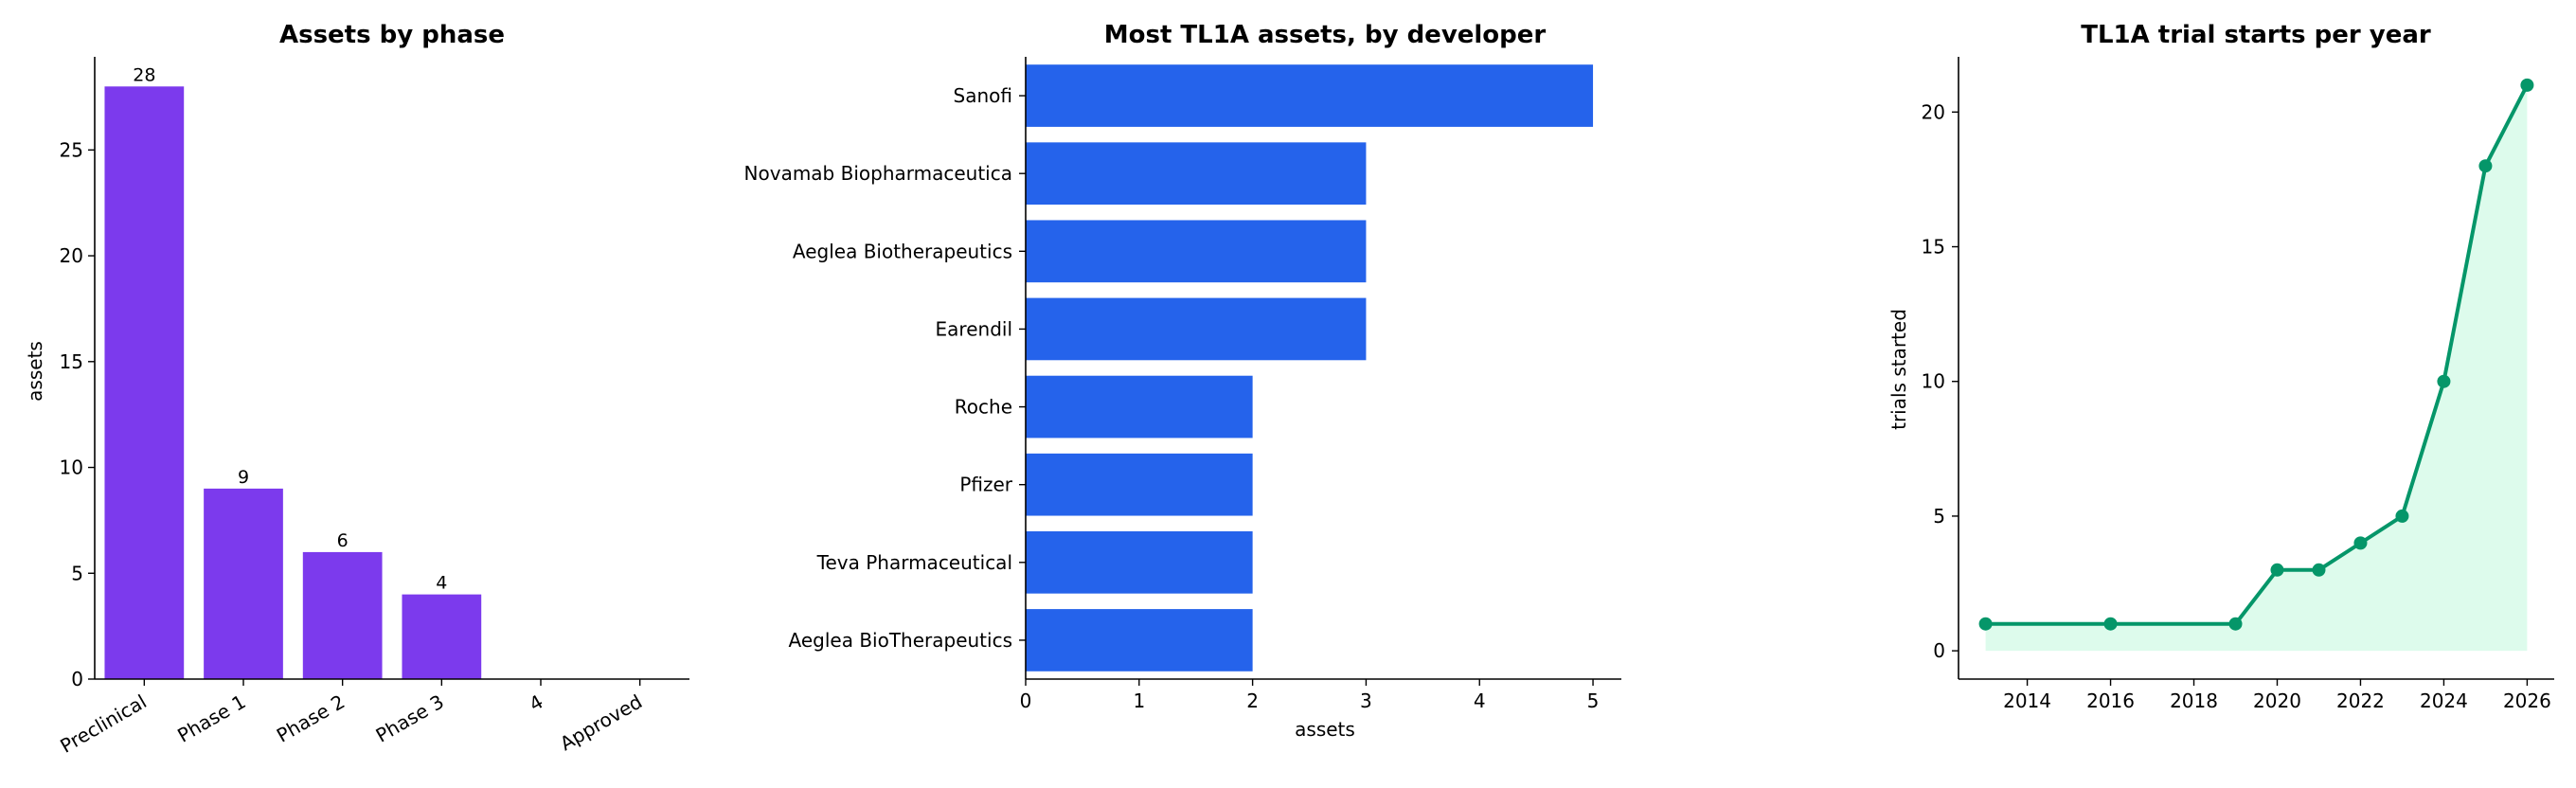 The width and height of the screenshot is (2576, 788). I want to click on developer-label: Sanofi, so click(983, 95).